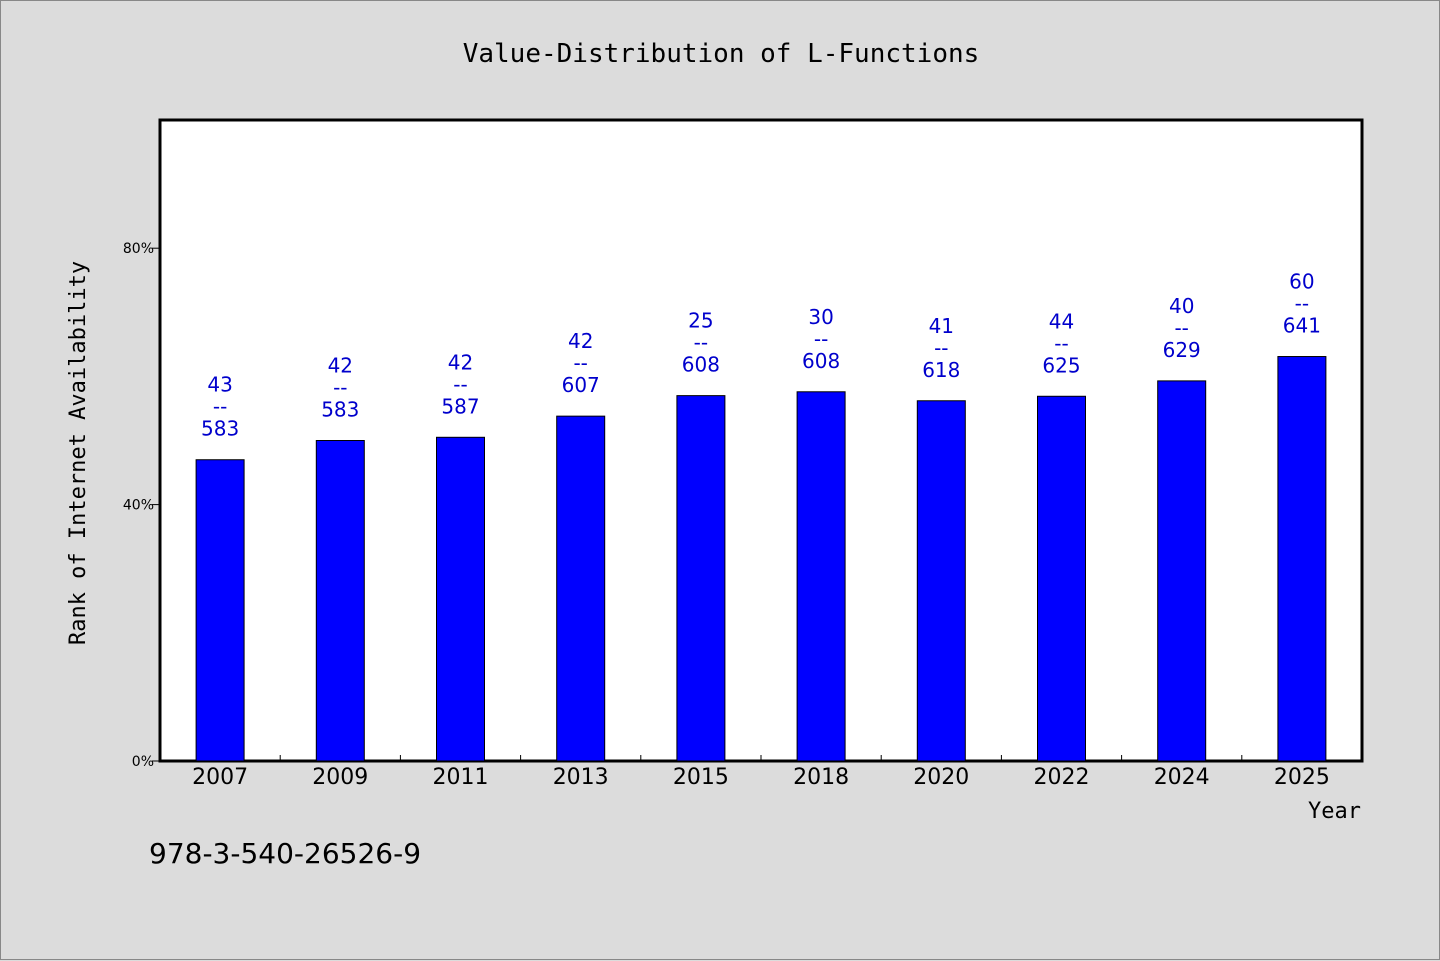 The width and height of the screenshot is (1440, 961). What do you see at coordinates (701, 578) in the screenshot?
I see `bar-2015` at bounding box center [701, 578].